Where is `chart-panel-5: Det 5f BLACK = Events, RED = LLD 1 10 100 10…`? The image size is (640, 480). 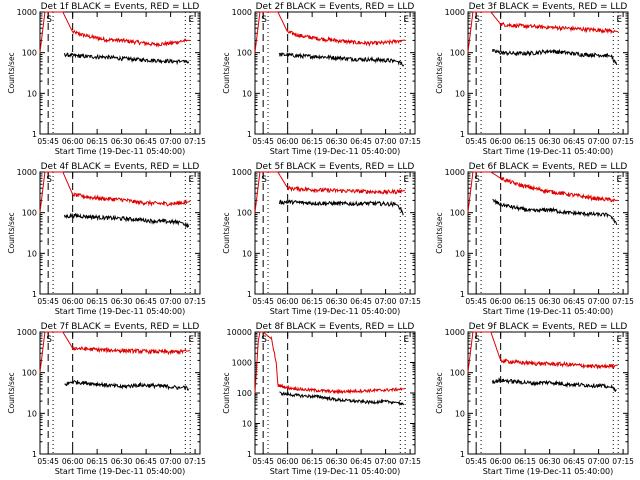 chart-panel-5: Det 5f BLACK = Events, RED = LLD 1 10 100 10… is located at coordinates (321, 239).